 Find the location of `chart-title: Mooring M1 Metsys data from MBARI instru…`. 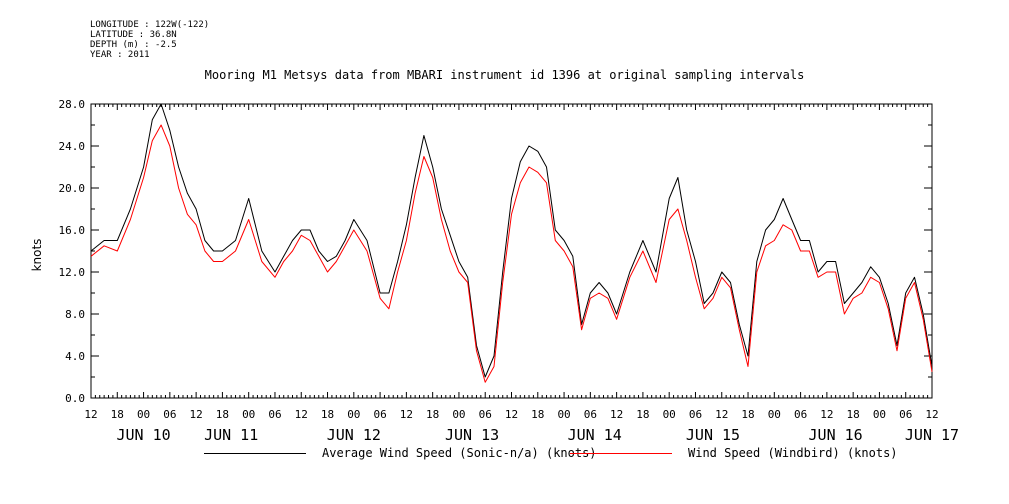

chart-title: Mooring M1 Metsys data from MBARI instru… is located at coordinates (504, 75).